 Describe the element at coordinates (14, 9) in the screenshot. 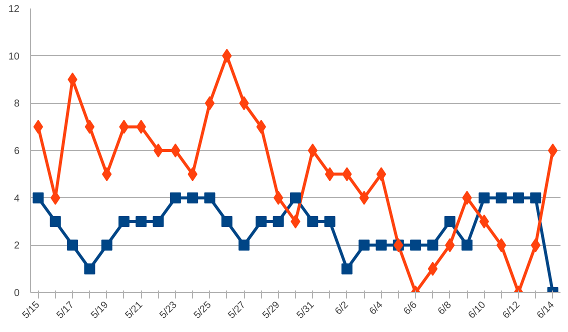

I see `y-tick-label: 12` at that location.